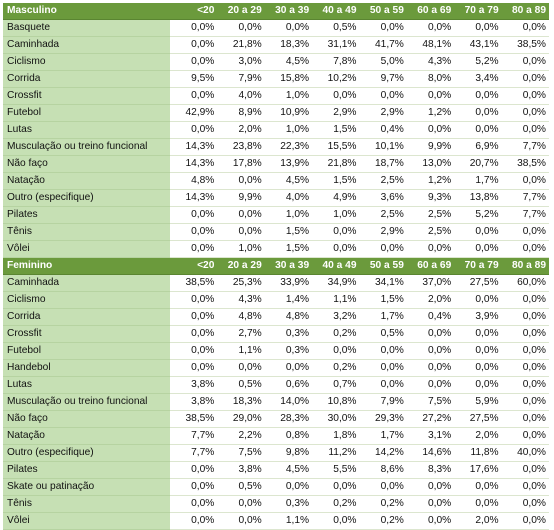 This screenshot has height=530, width=554. What do you see at coordinates (276, 385) in the screenshot?
I see `table-row: Lutas 3,8% 0,5% 0,6% 0,7% 0,0% 0,0% 0,0% 0,0%` at bounding box center [276, 385].